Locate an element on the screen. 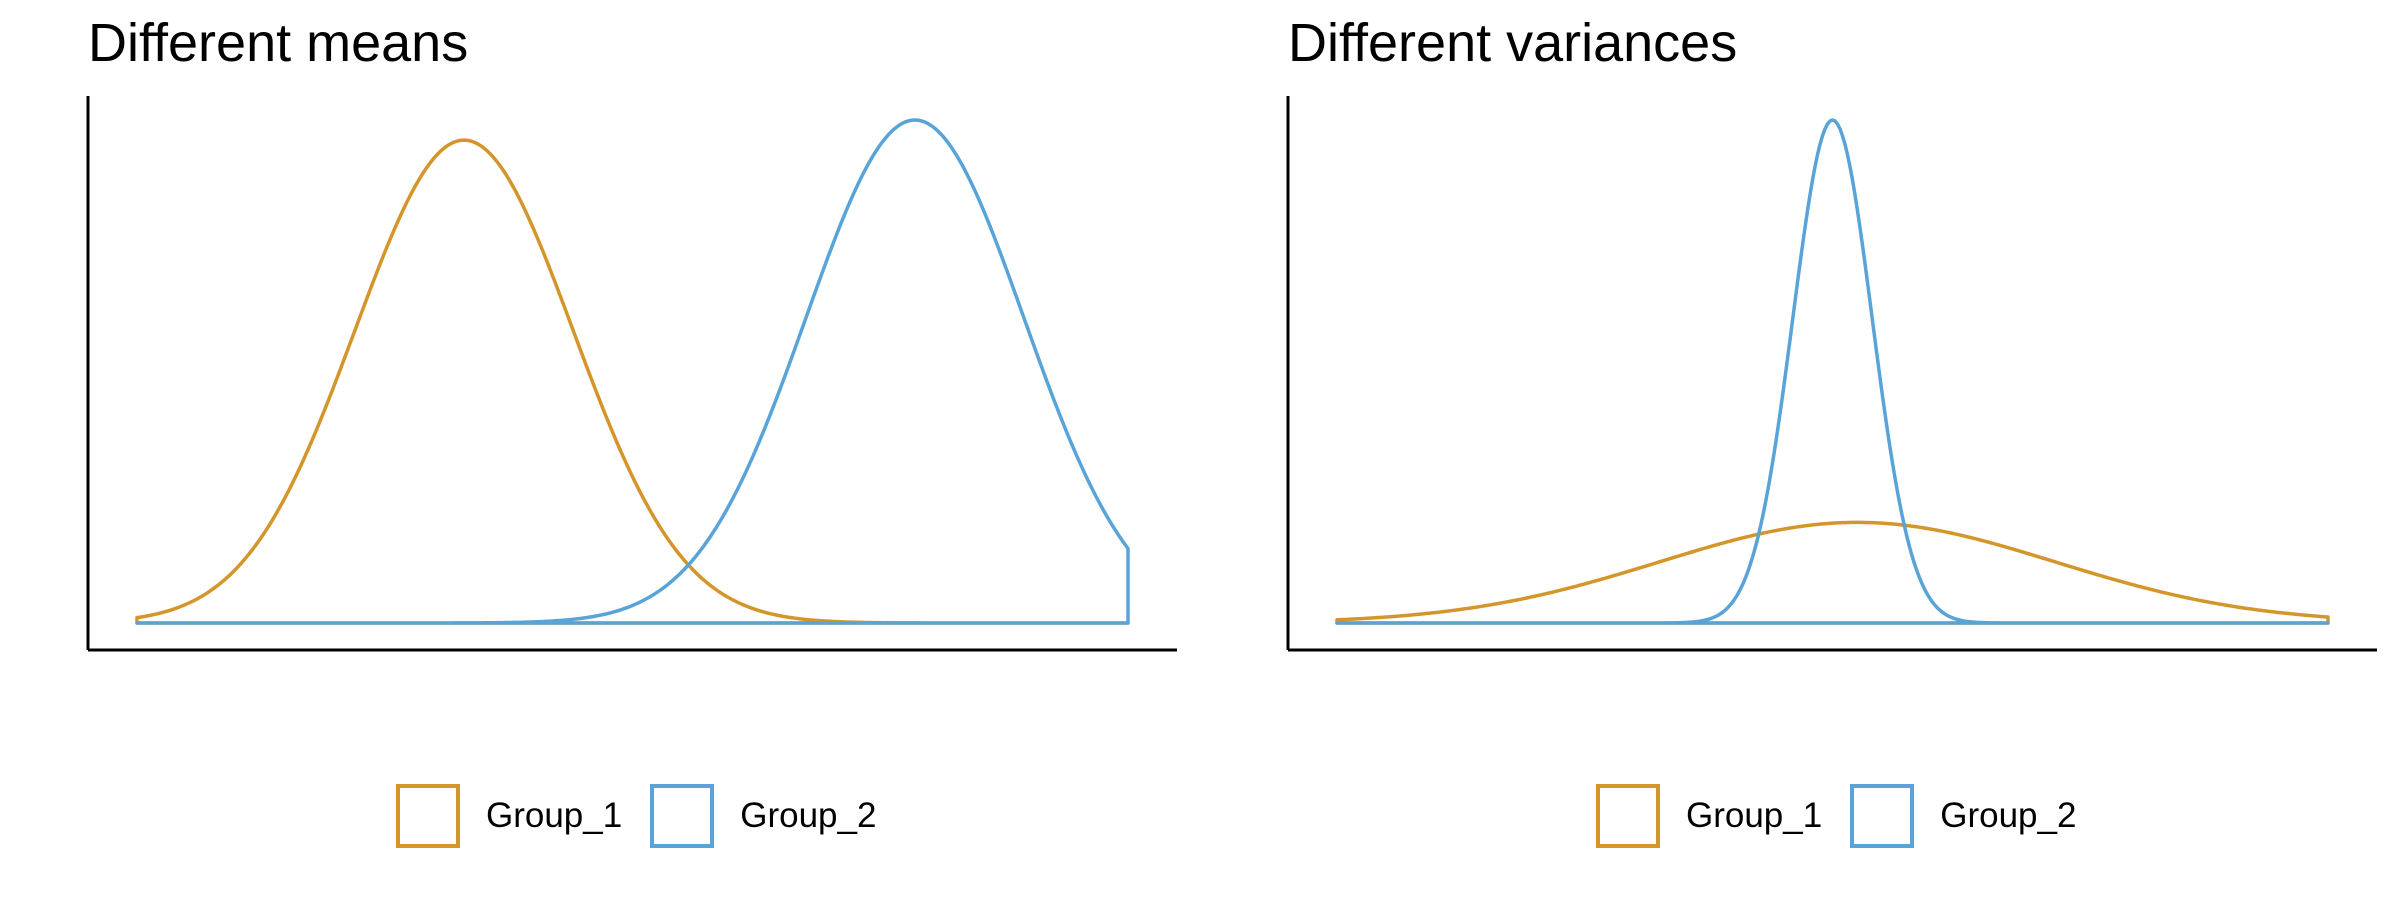  chart-title: Different means is located at coordinates (278, 43).